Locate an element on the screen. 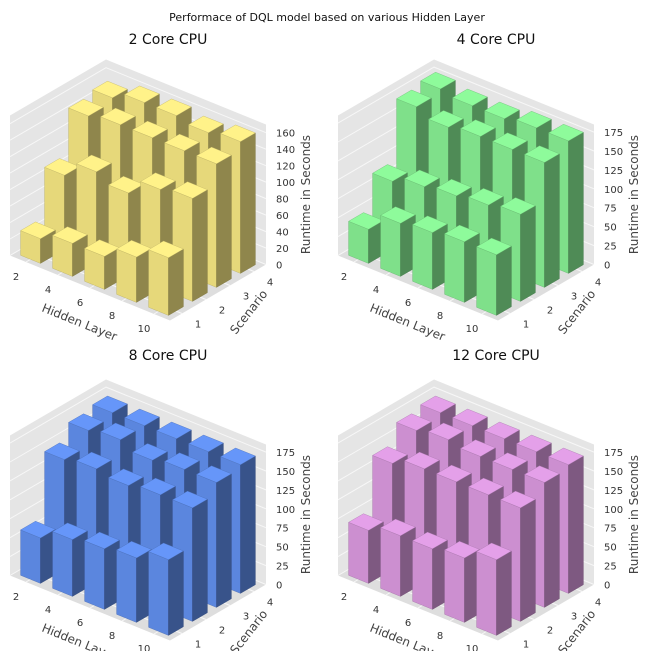 The height and width of the screenshot is (651, 654). z-tick-label: 125 is located at coordinates (285, 491).